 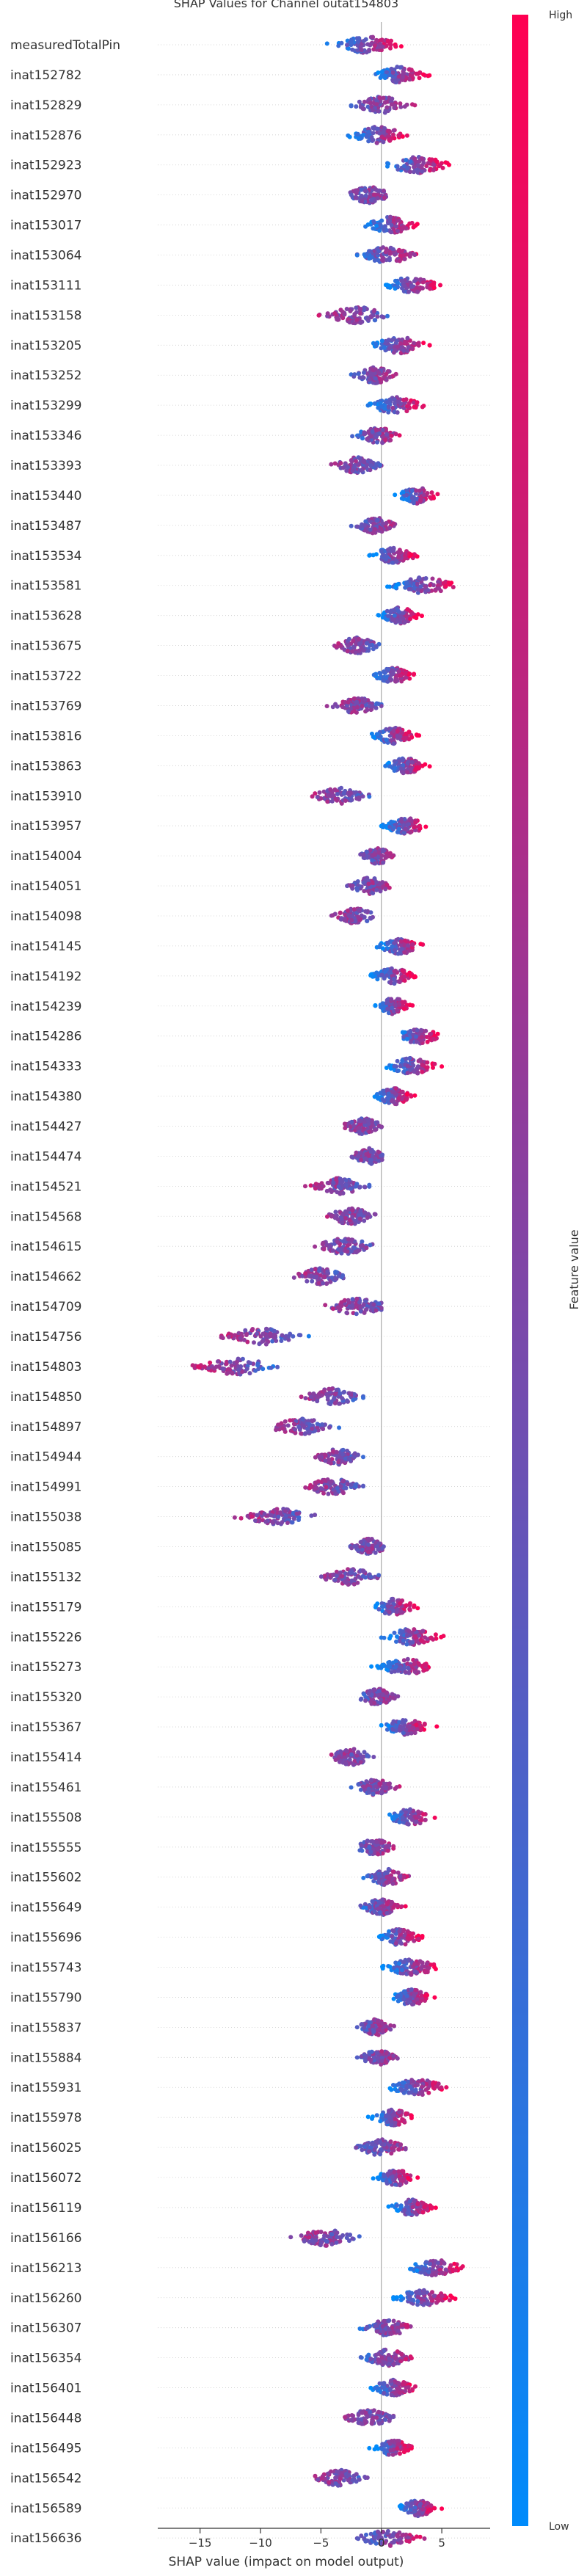 I want to click on feature-label: inat155508, so click(x=45, y=1818).